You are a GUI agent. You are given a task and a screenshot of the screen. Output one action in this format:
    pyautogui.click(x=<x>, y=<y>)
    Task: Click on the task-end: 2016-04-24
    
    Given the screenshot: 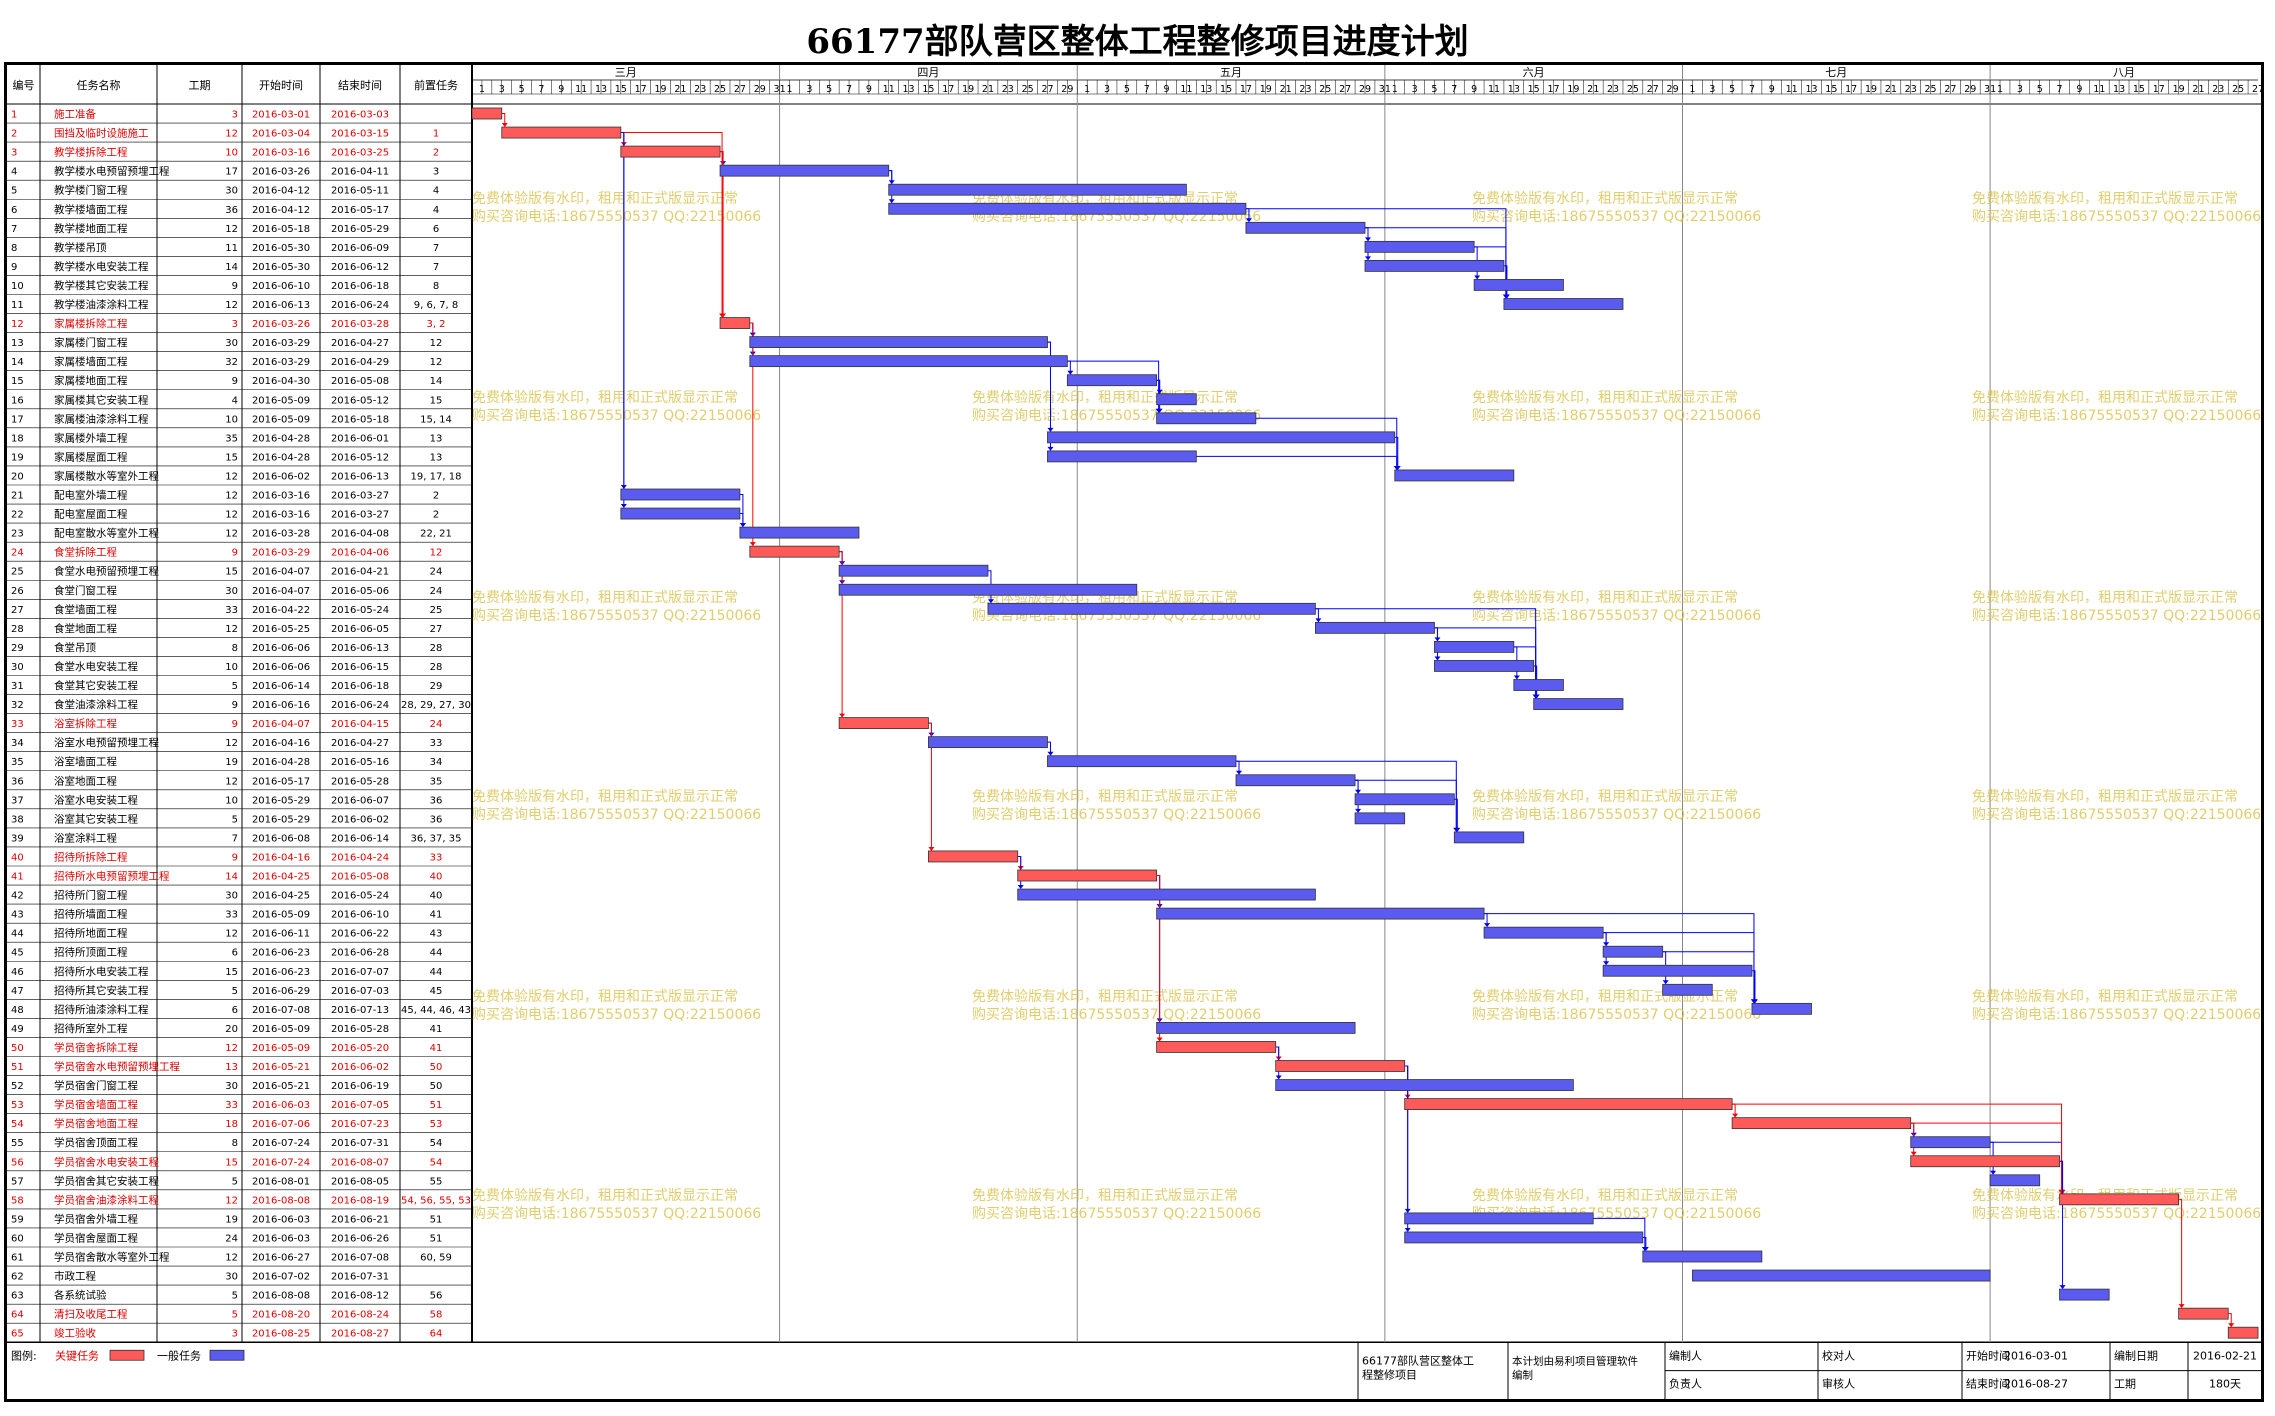 What is the action you would take?
    pyautogui.click(x=360, y=857)
    